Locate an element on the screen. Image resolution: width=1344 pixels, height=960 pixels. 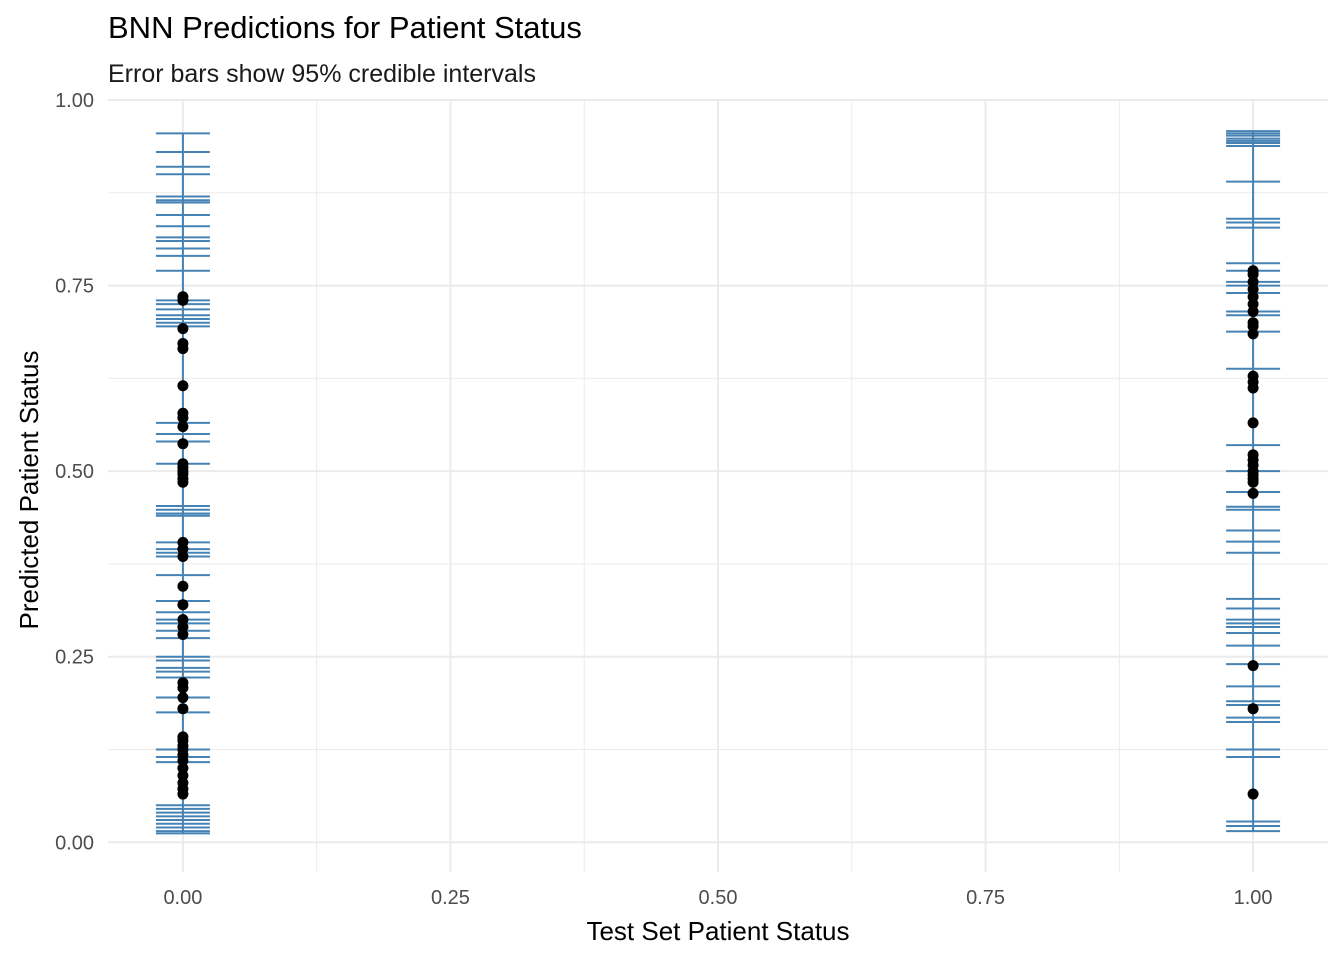
y-tick-label: 0.50 is located at coordinates (74, 472).